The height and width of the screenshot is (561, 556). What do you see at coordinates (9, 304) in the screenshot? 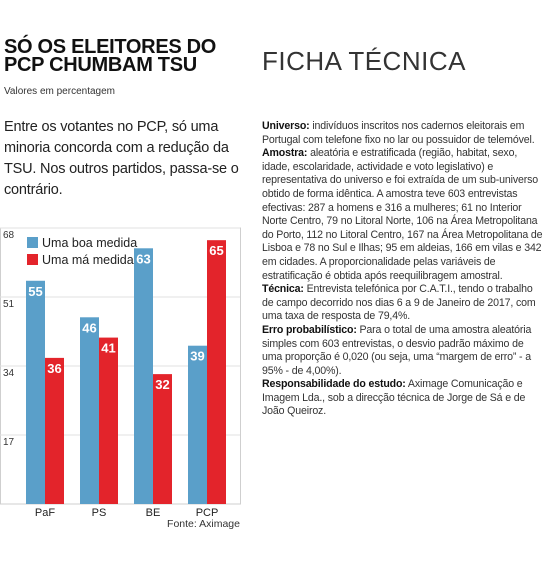
I see `y-tick-label: 51` at bounding box center [9, 304].